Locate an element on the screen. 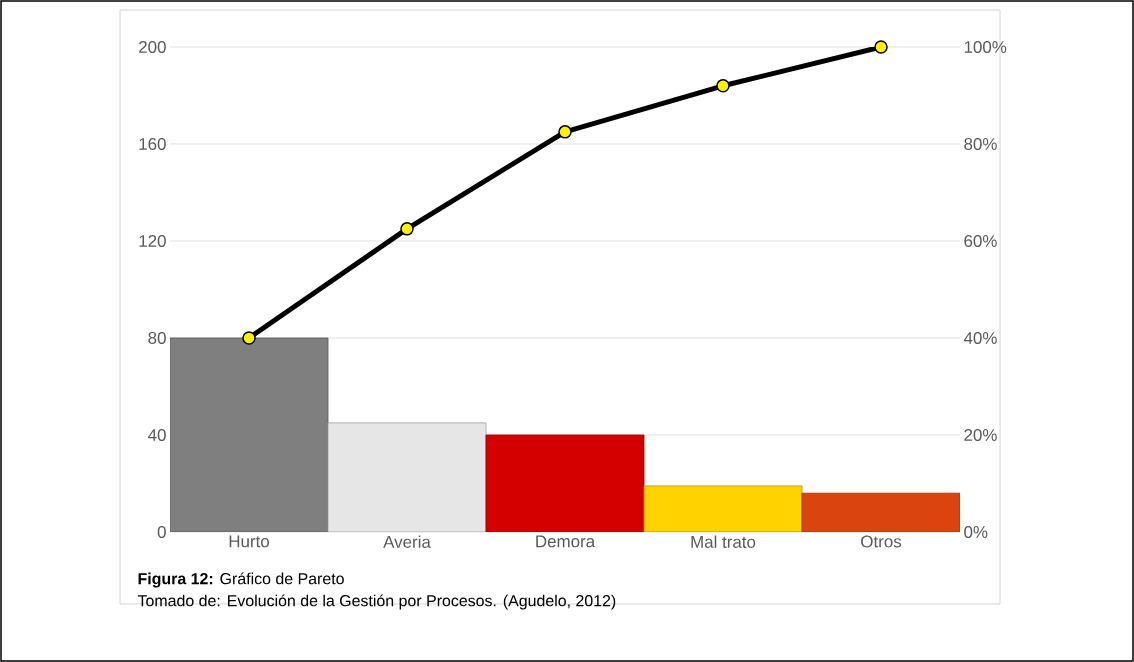  bar is located at coordinates (249, 434).